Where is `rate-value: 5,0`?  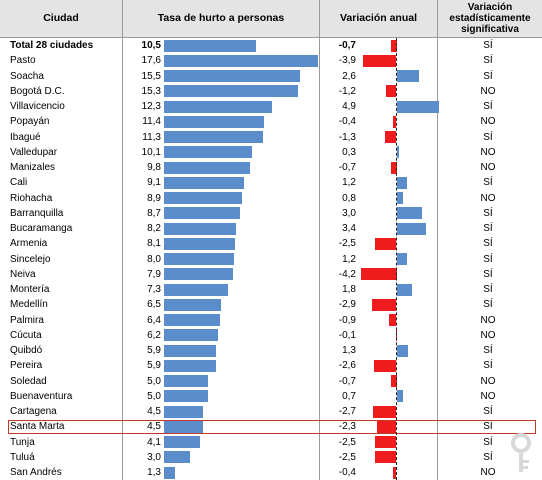 rate-value: 5,0 is located at coordinates (154, 396).